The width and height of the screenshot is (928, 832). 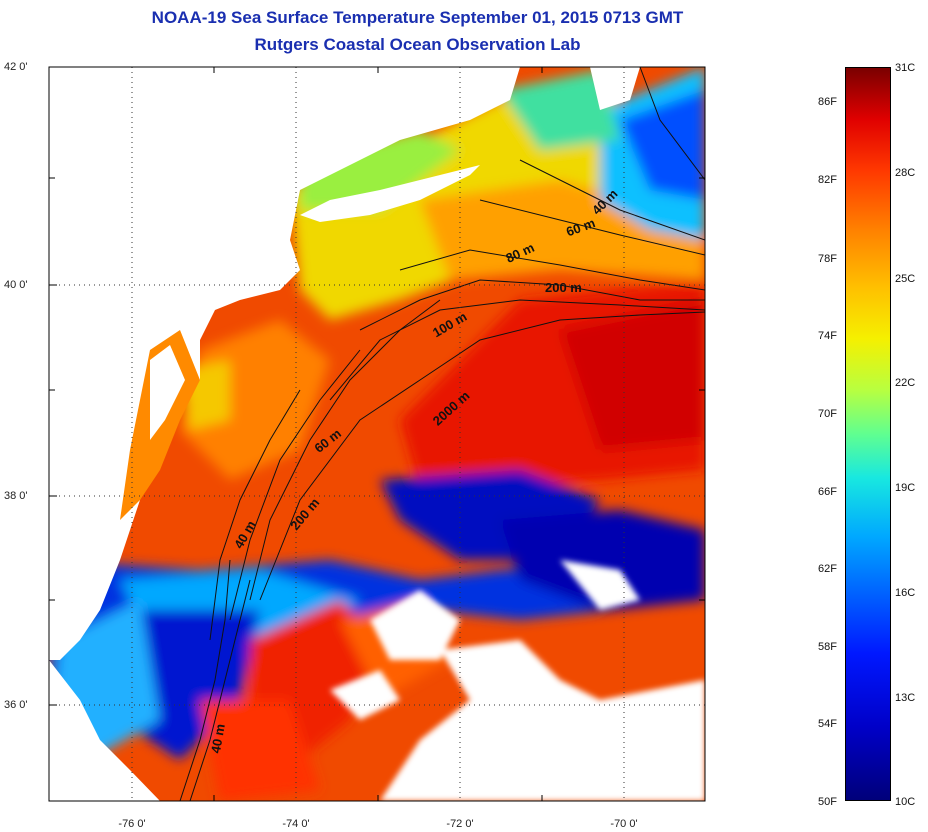 I want to click on colorbar-celsius-label: 25C, so click(x=905, y=279).